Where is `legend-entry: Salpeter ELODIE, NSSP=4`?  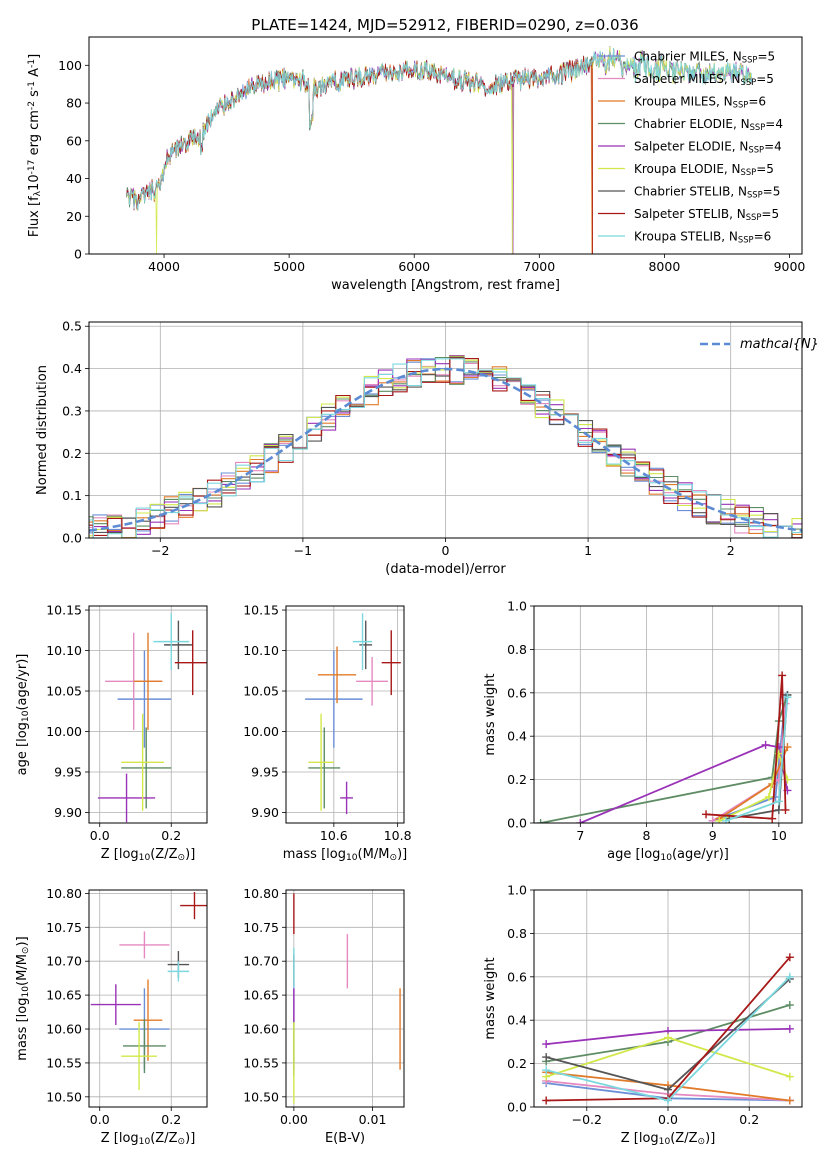
legend-entry: Salpeter ELODIE, NSSP=4 is located at coordinates (708, 147).